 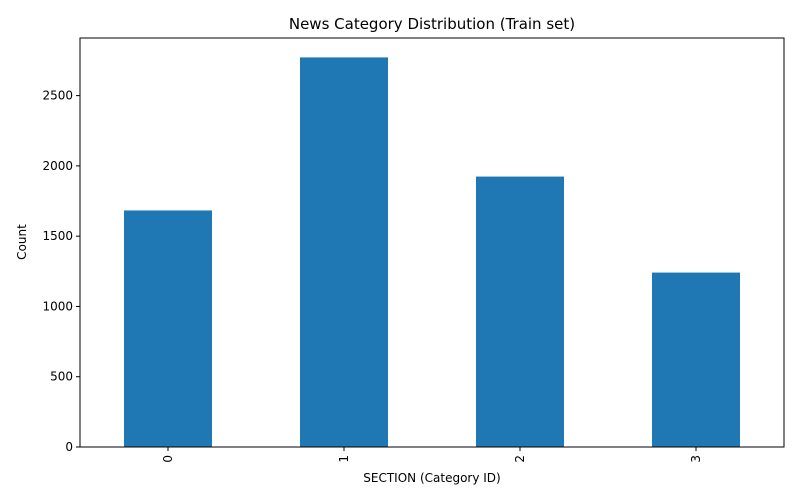 What do you see at coordinates (57, 96) in the screenshot?
I see `y-tick-label: 2500` at bounding box center [57, 96].